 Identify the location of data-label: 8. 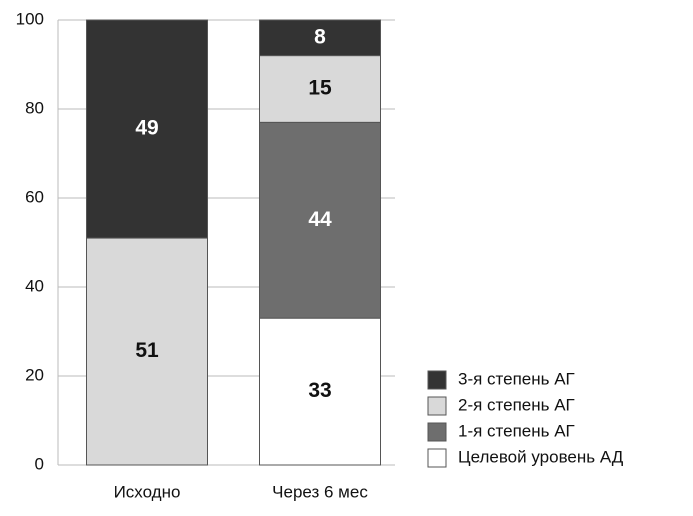
(320, 36).